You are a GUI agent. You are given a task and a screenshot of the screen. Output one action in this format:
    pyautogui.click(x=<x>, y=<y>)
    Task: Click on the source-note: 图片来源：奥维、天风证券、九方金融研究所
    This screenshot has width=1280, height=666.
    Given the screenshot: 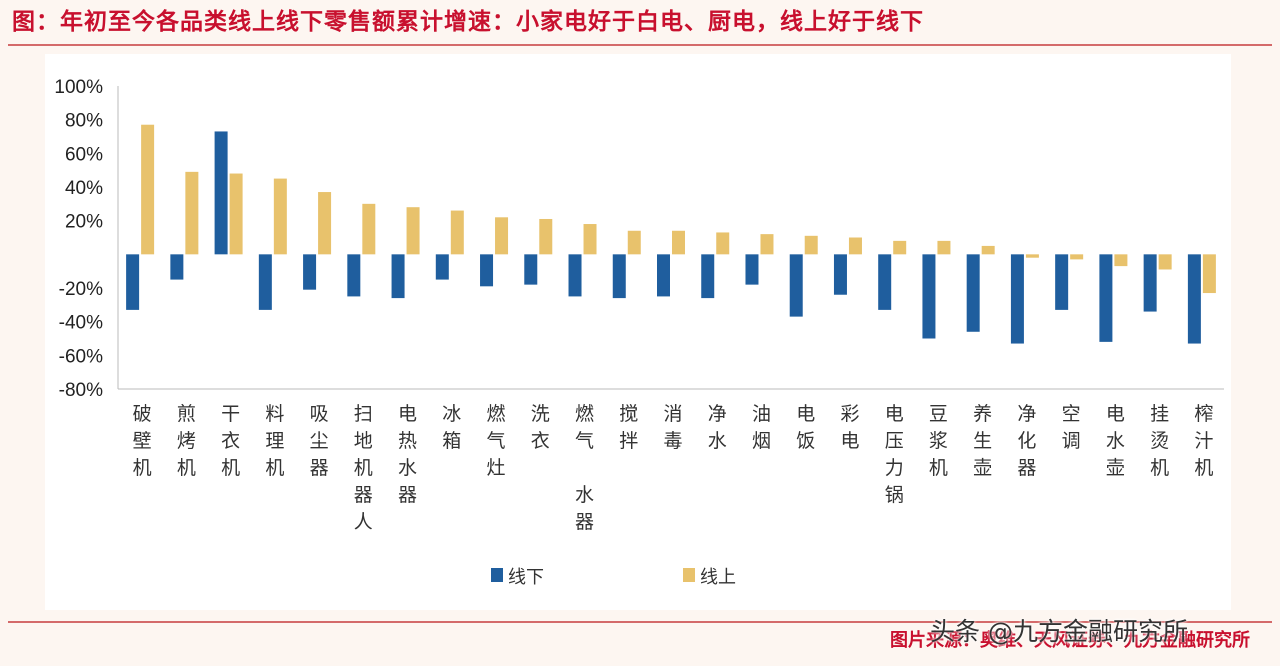 What is the action you would take?
    pyautogui.click(x=1070, y=640)
    